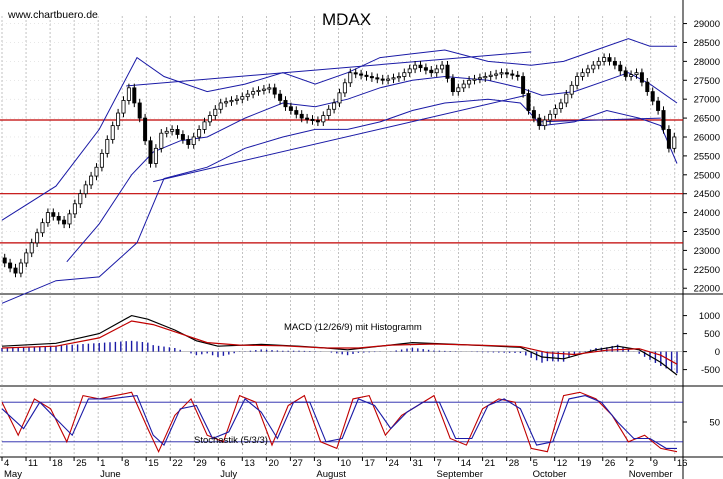  What do you see at coordinates (369, 463) in the screenshot?
I see `x-day-label: 17` at bounding box center [369, 463].